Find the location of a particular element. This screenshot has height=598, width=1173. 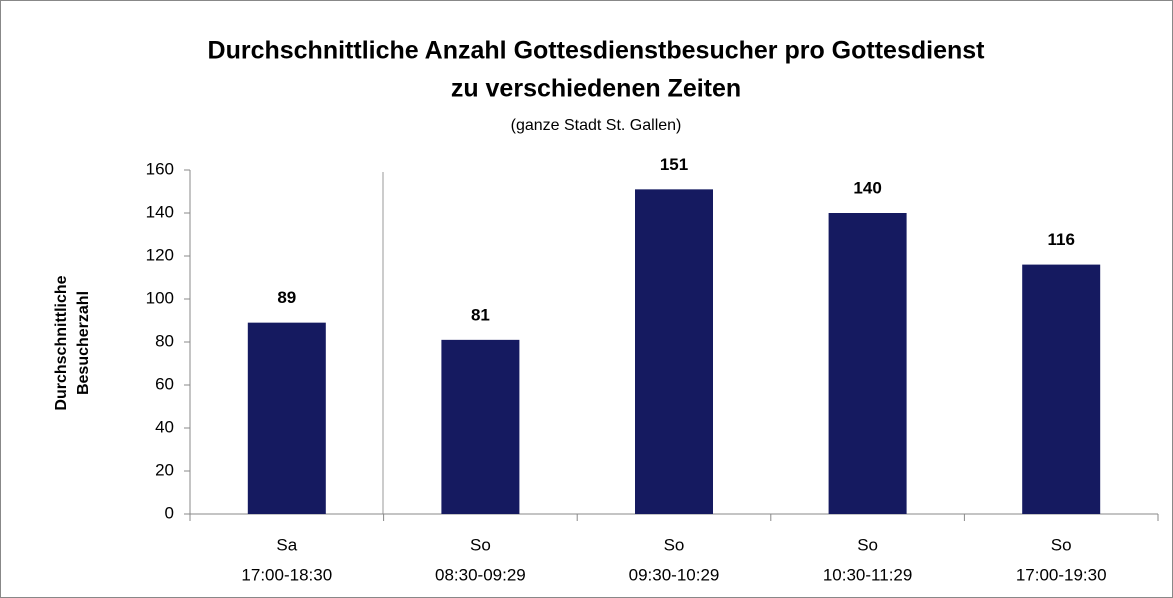

y-tick-label: 120 is located at coordinates (160, 254).